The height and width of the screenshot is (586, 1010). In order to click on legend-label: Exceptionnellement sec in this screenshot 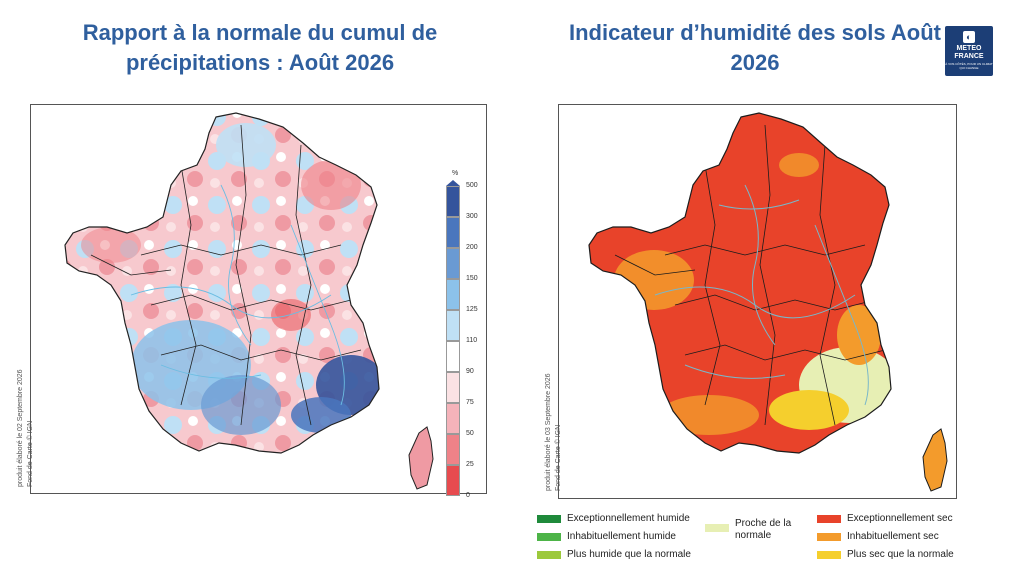, I will do `click(900, 518)`.